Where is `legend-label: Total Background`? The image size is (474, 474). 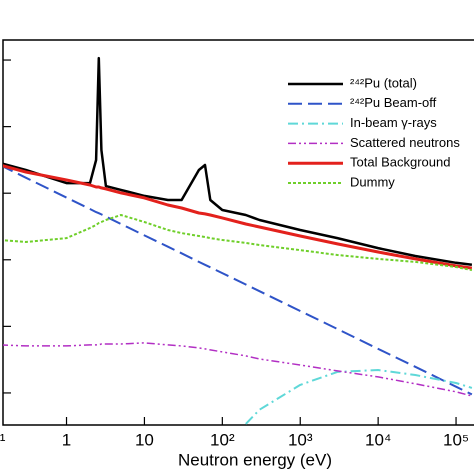 legend-label: Total Background is located at coordinates (400, 162).